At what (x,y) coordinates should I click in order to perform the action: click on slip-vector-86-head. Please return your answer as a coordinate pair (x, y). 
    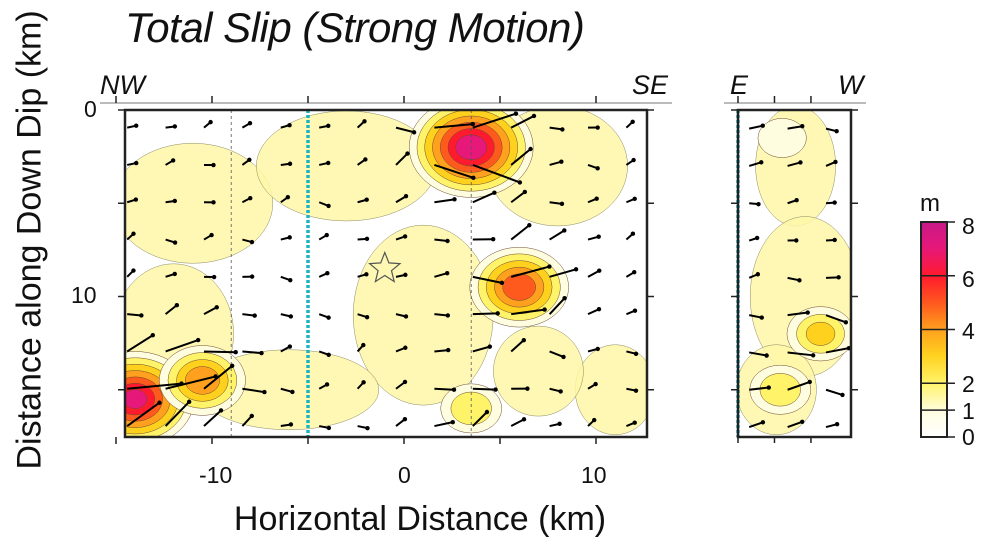
    Looking at the image, I should click on (235, 352).